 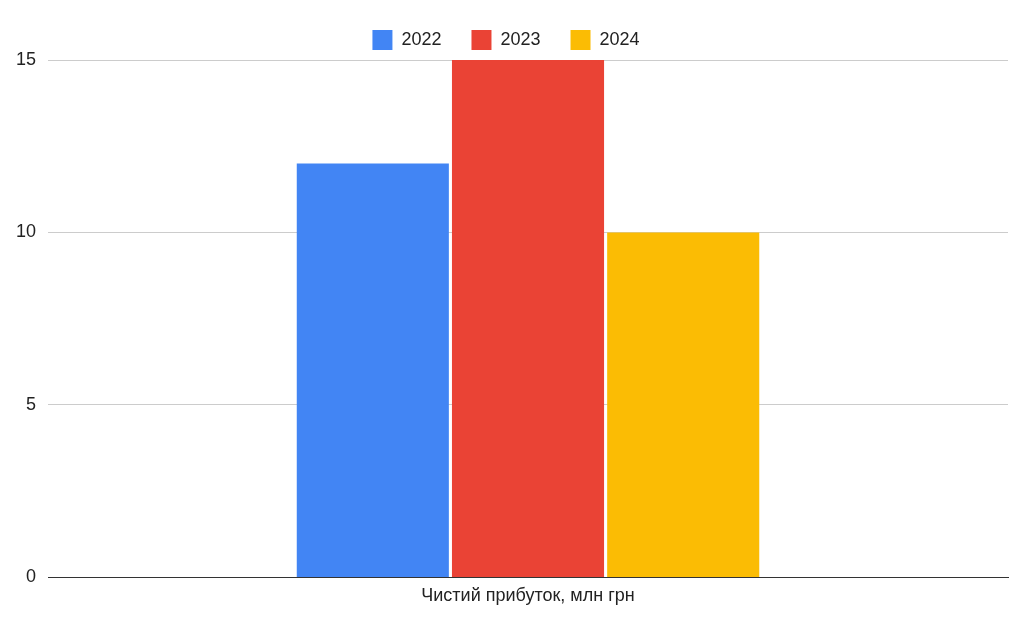 I want to click on y-tick-label: 5, so click(x=31, y=403).